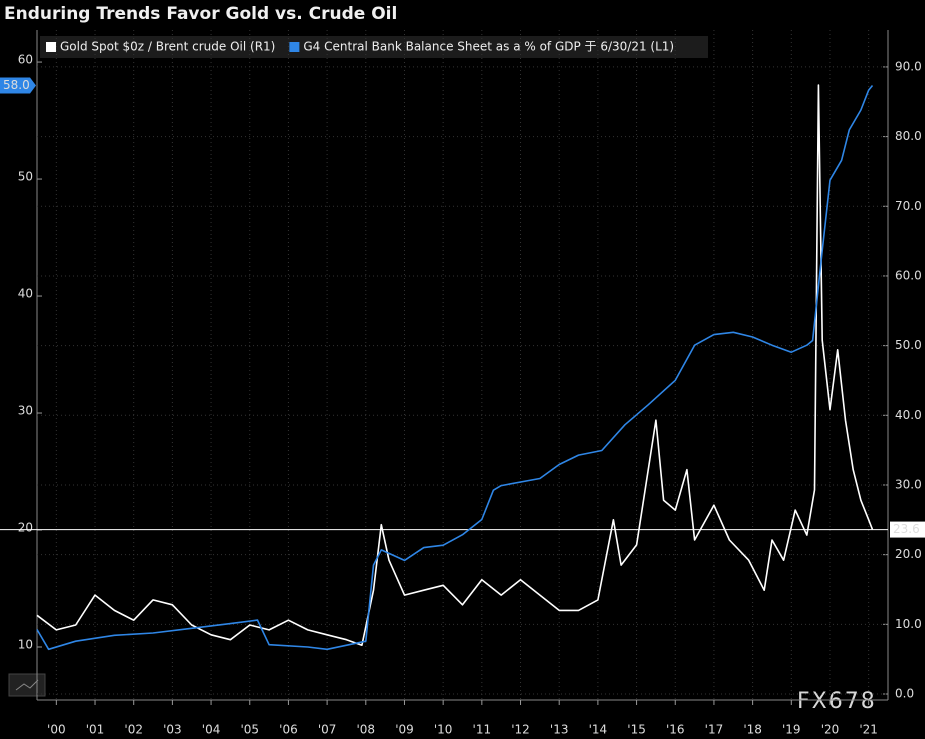 This screenshot has width=925, height=739. I want to click on last-value-label: 23.6, so click(906, 529).